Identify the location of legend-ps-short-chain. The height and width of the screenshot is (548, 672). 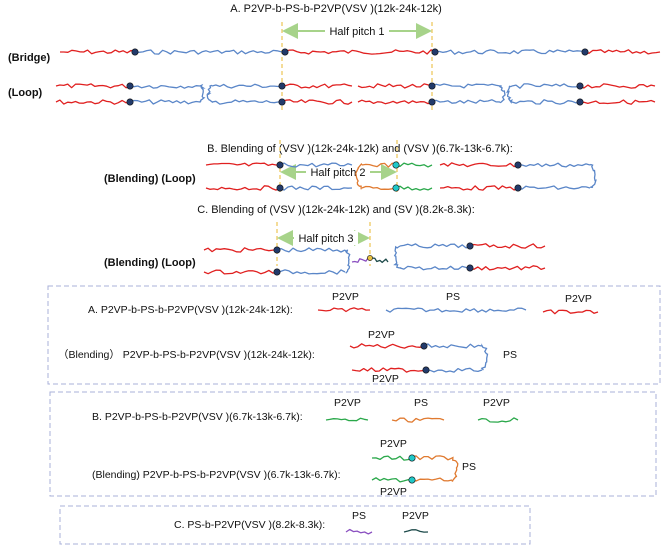
(418, 420).